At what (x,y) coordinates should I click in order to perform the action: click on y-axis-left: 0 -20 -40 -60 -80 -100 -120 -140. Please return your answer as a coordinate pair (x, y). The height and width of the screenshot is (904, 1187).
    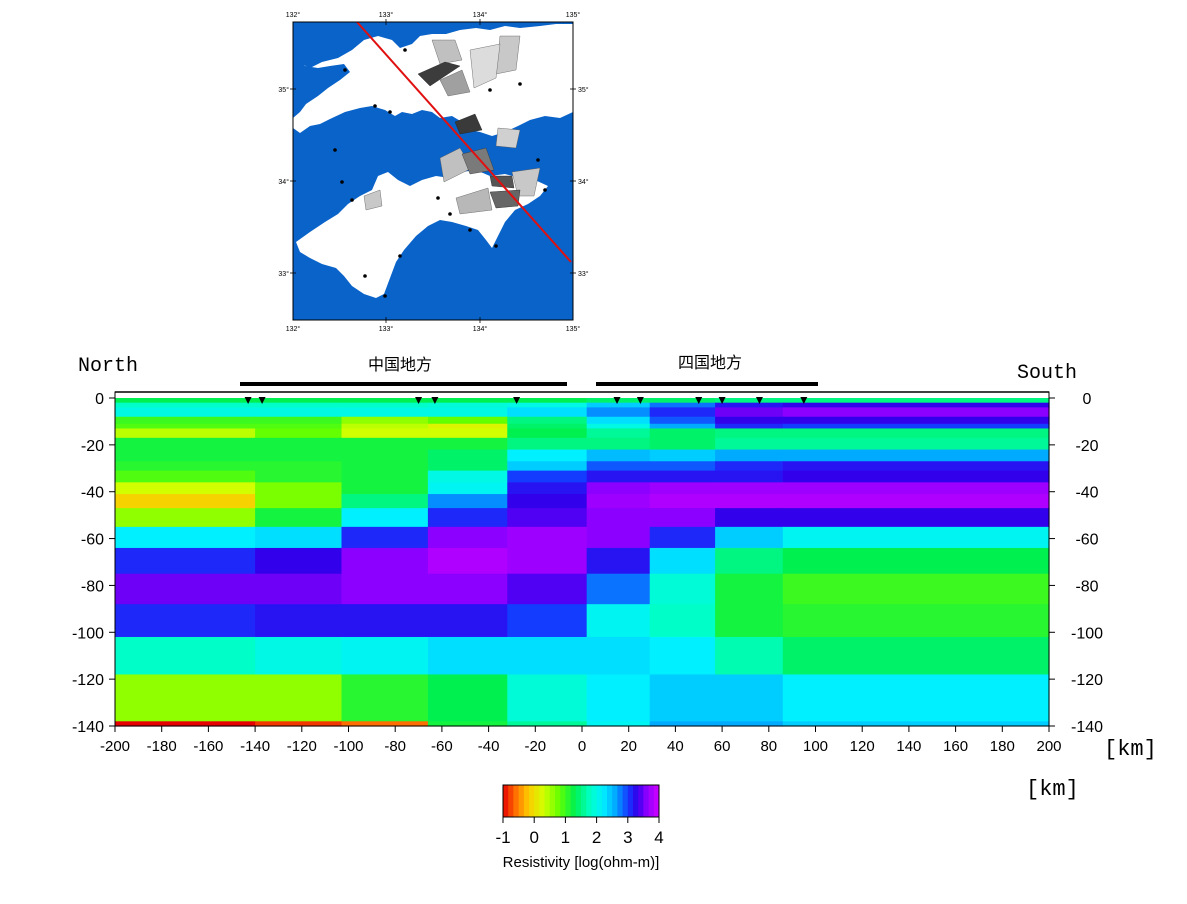
    Looking at the image, I should click on (93, 563).